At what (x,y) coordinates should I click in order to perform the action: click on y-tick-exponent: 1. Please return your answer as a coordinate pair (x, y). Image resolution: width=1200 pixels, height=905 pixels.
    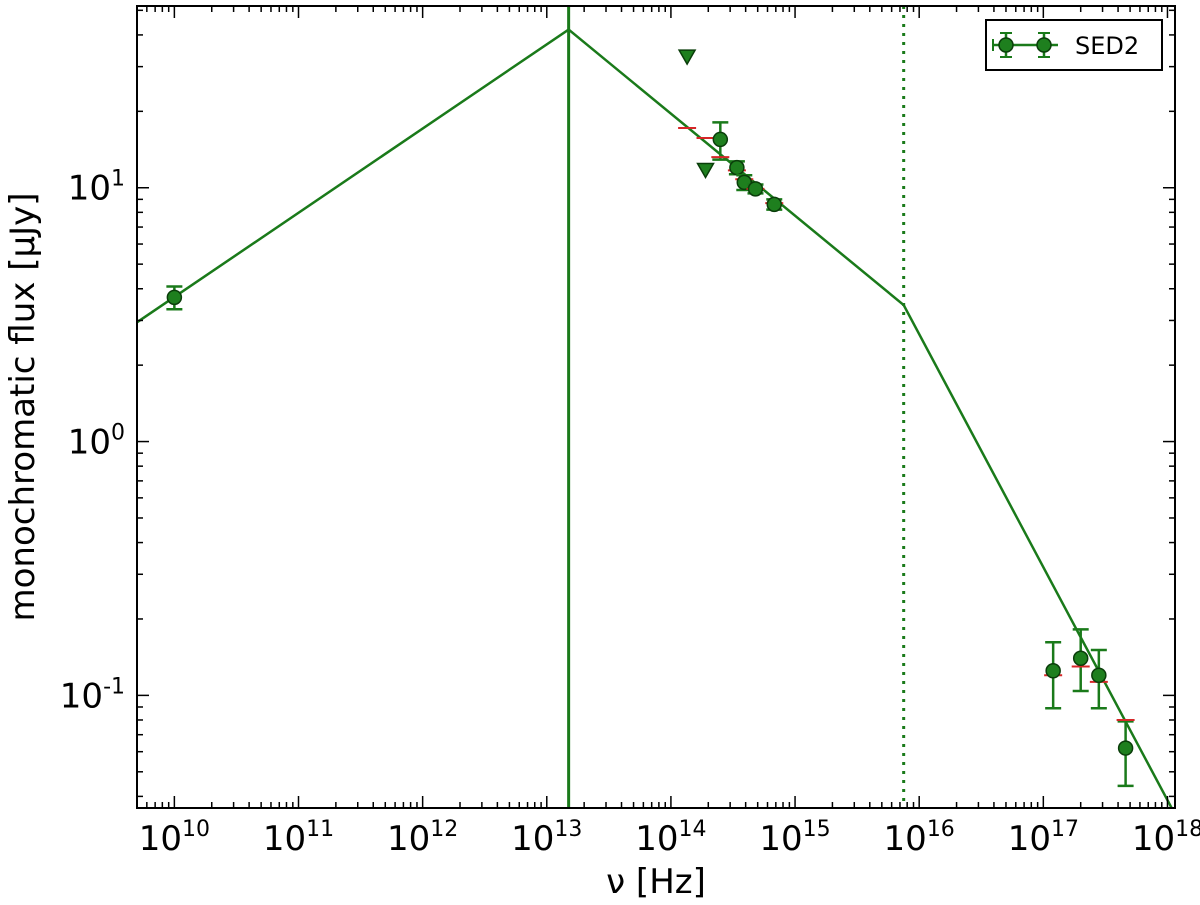
    Looking at the image, I should click on (118, 179).